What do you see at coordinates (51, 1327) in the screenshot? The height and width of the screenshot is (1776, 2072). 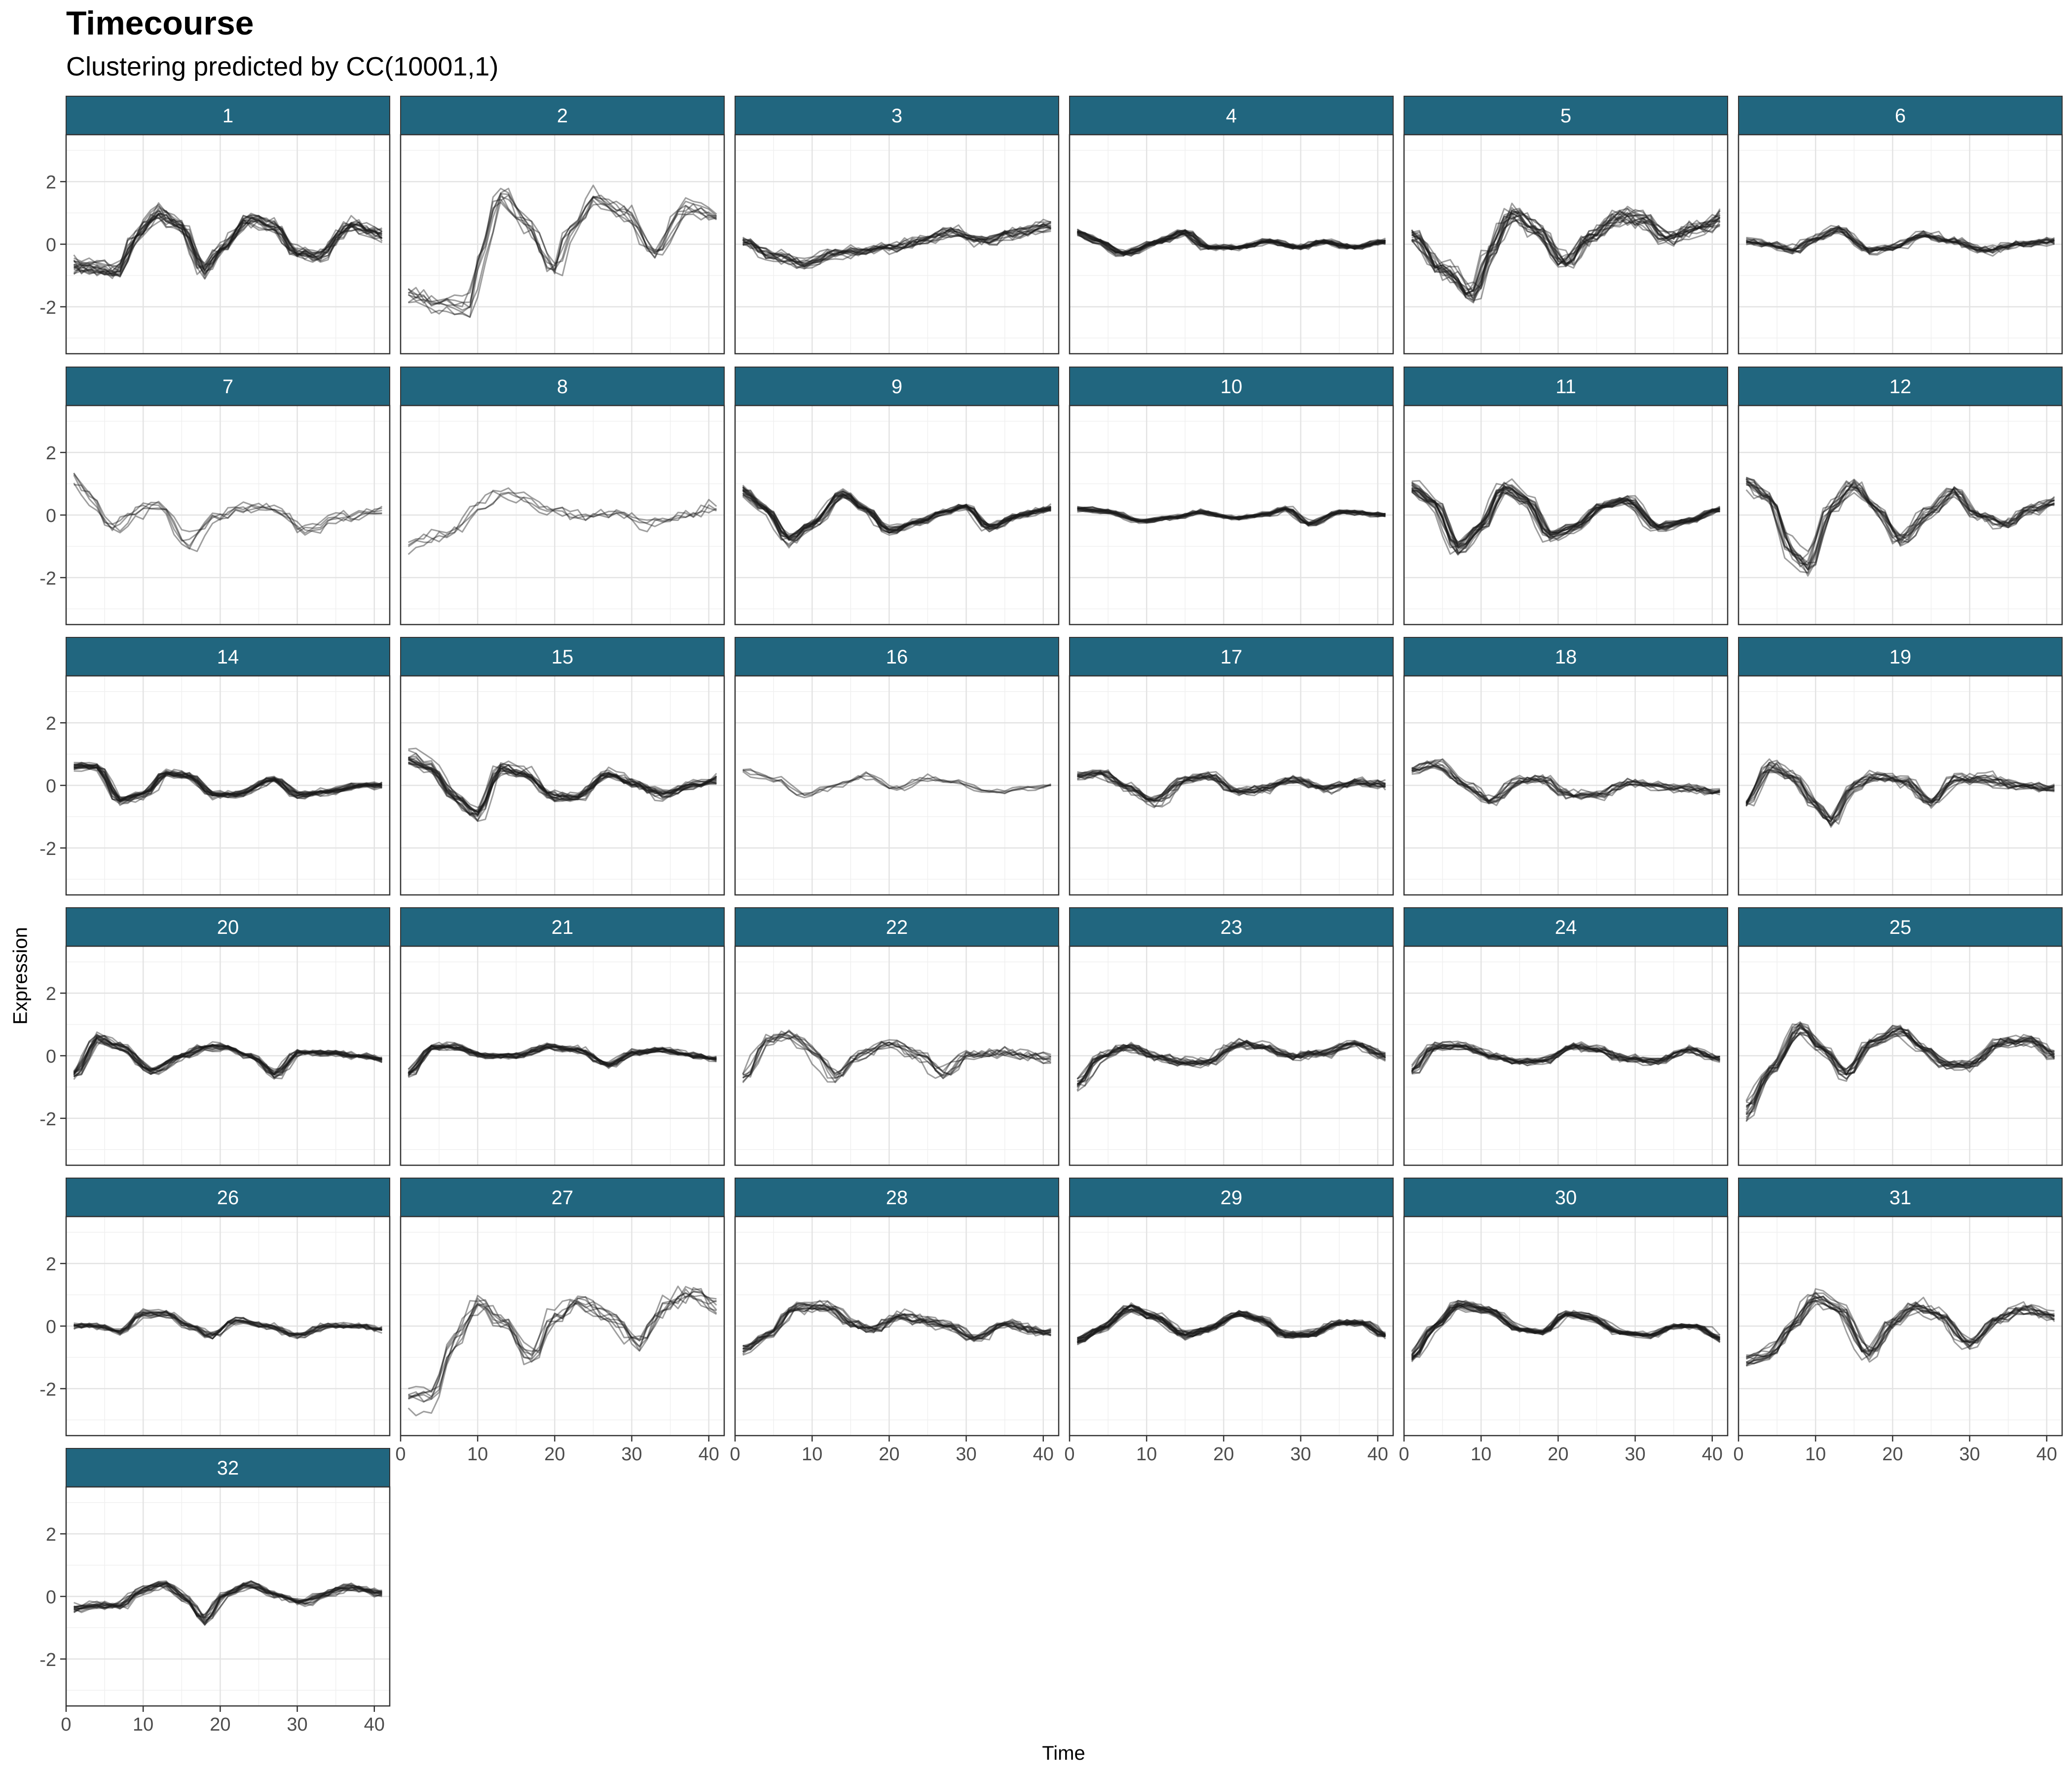 I see `y-tick-label: 0` at bounding box center [51, 1327].